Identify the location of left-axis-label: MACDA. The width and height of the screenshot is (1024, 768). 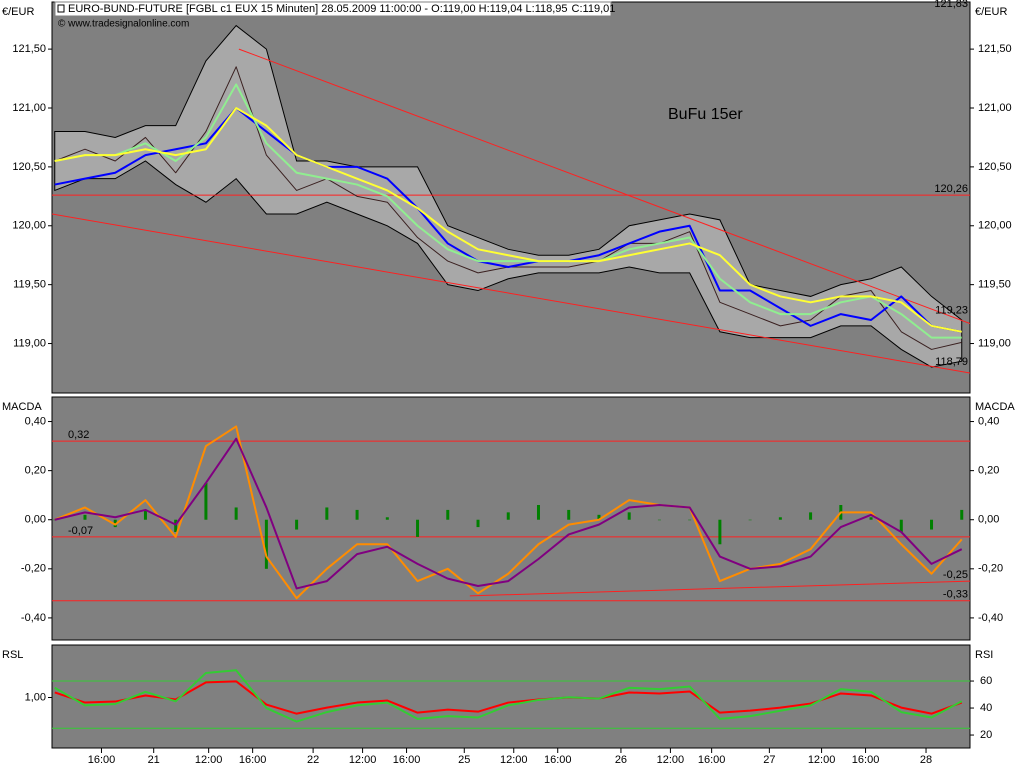
(22, 407).